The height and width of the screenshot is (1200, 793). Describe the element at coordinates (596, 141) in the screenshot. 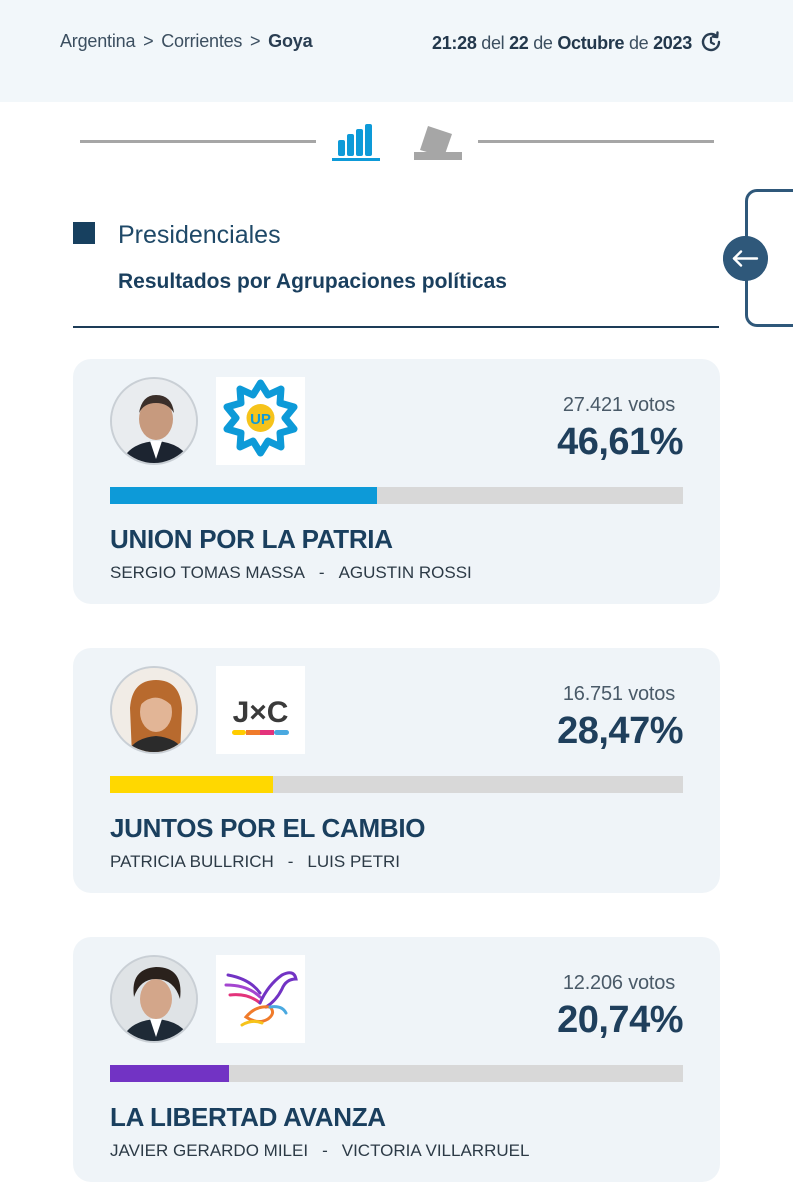

I see `tabs-divider-right` at that location.